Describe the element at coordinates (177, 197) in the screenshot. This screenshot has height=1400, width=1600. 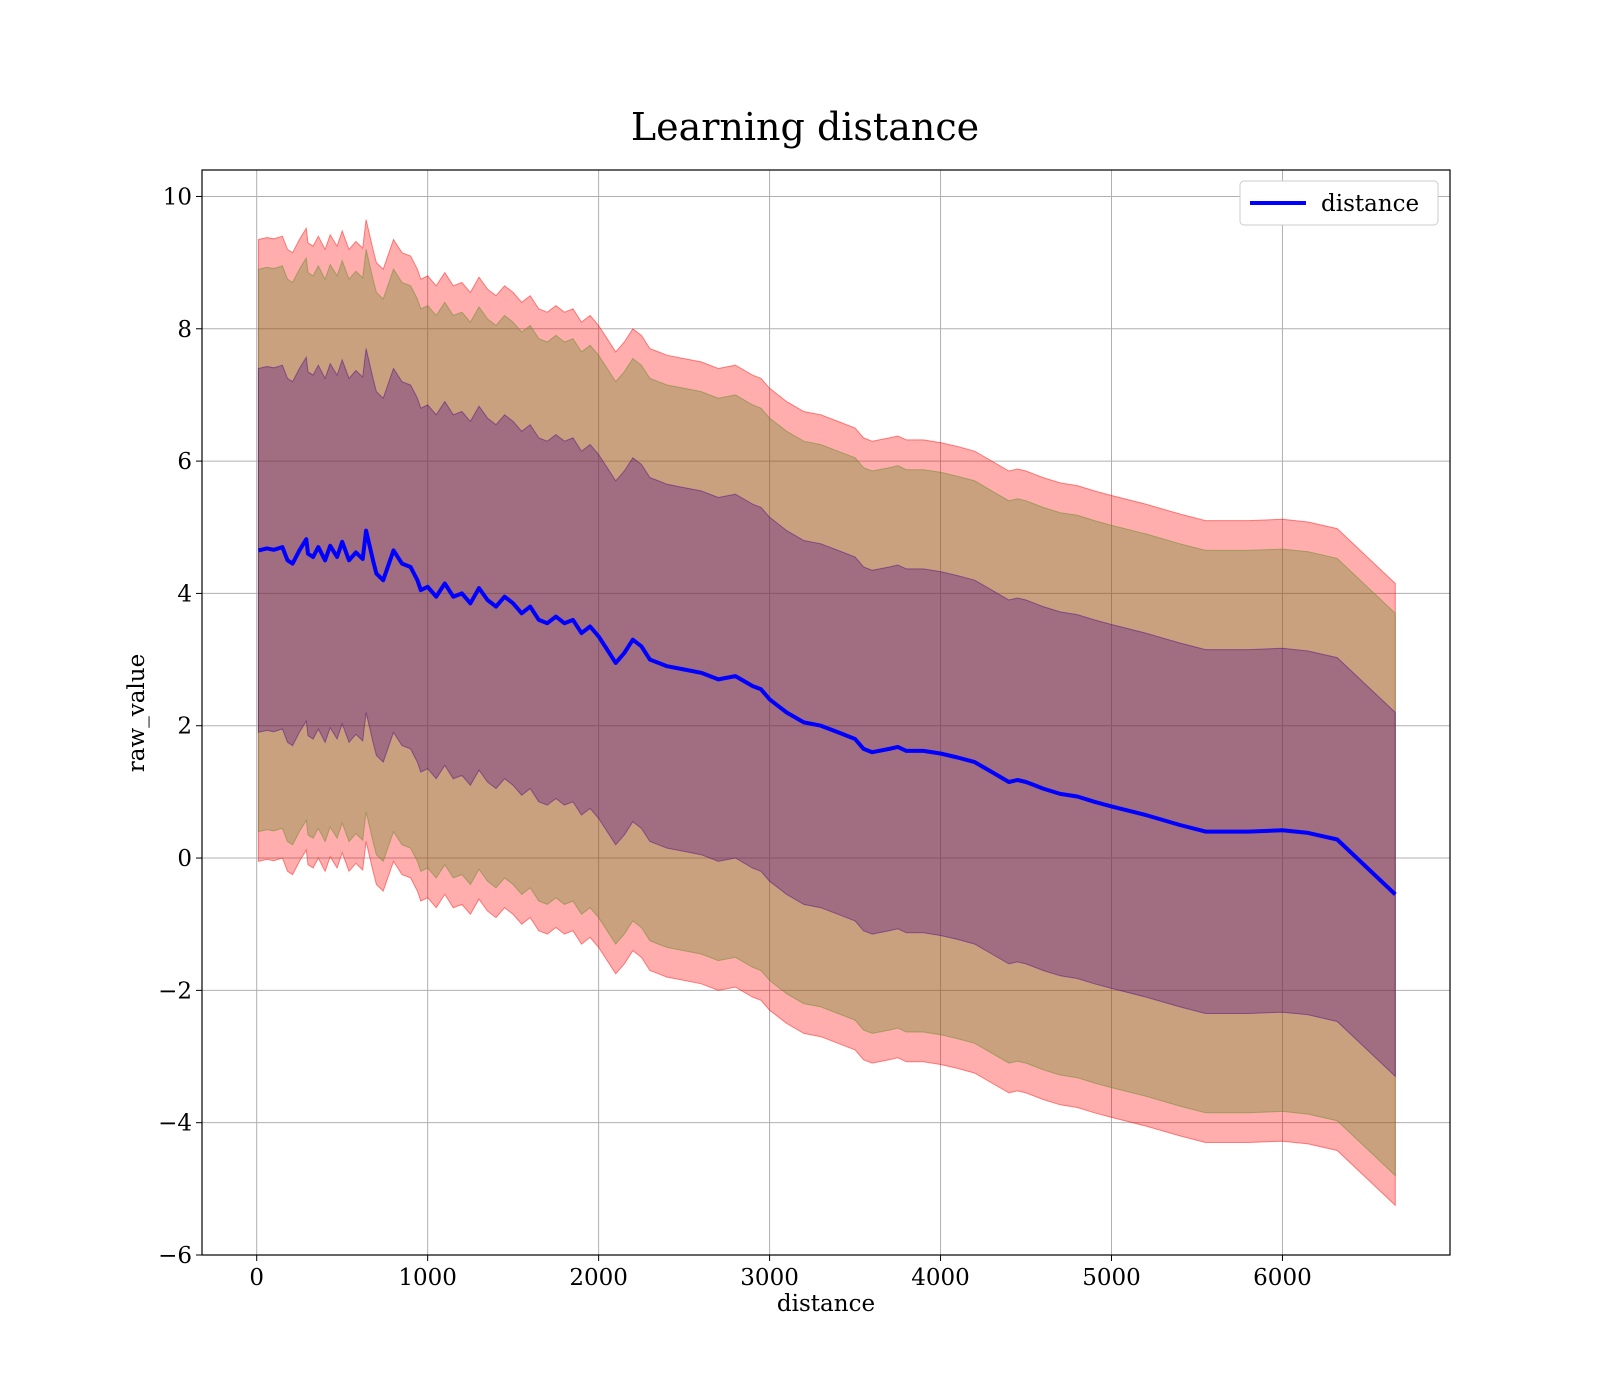
I see `y-tick-label-8: 10` at that location.